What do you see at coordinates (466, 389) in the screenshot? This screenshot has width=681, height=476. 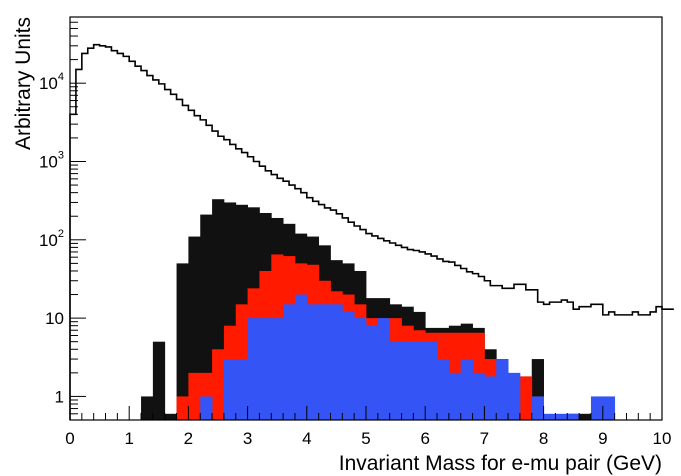 I see `bar-series2-bin33` at bounding box center [466, 389].